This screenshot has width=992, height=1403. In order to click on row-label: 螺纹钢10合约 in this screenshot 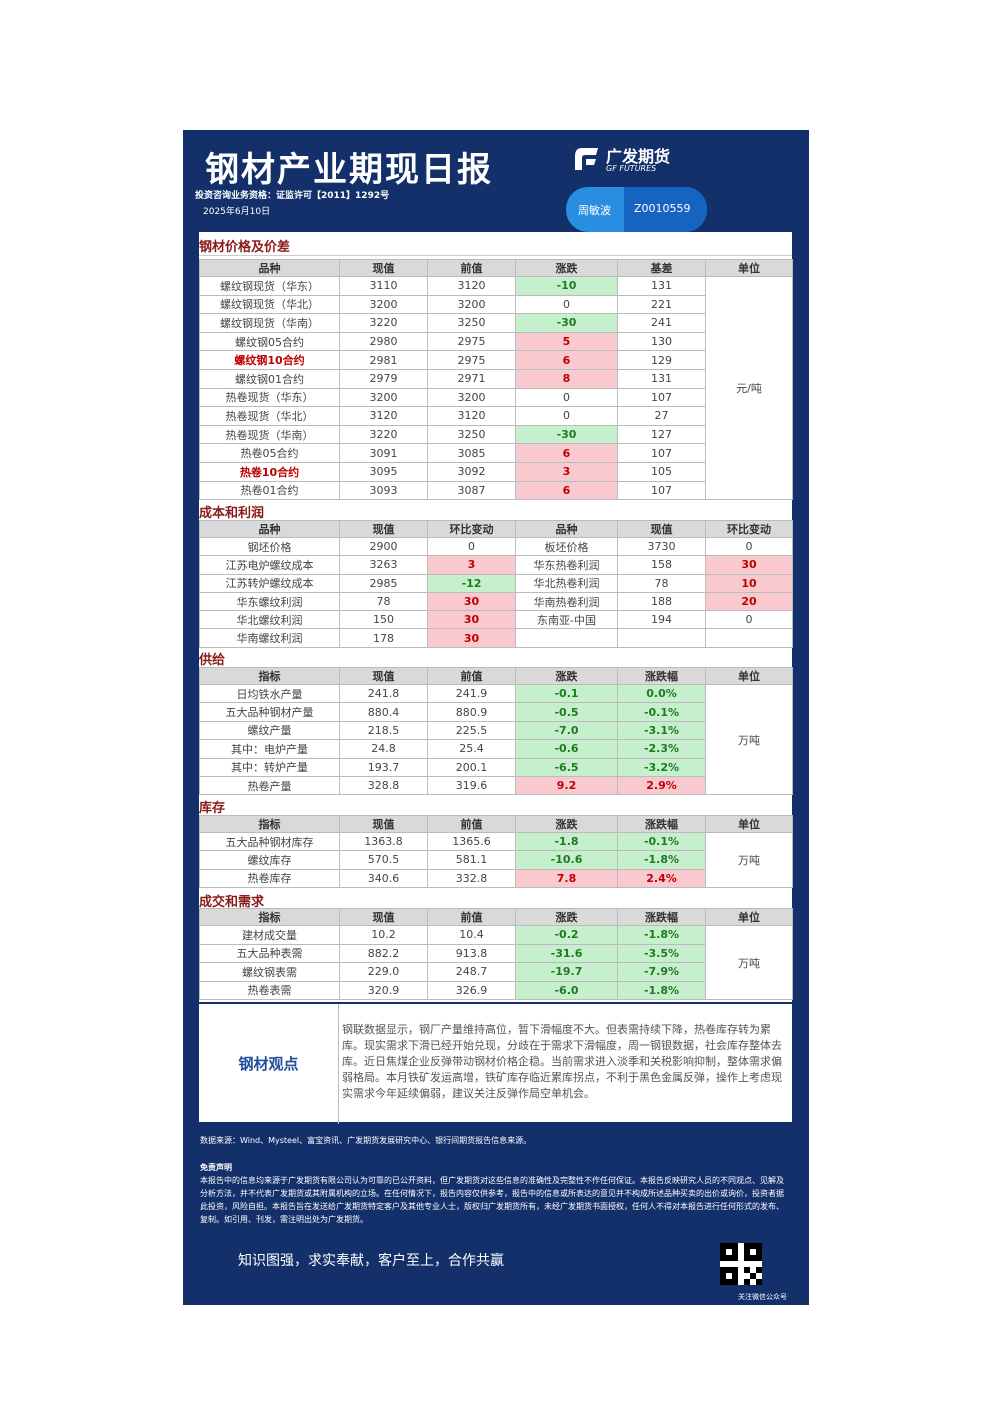, I will do `click(269, 360)`.